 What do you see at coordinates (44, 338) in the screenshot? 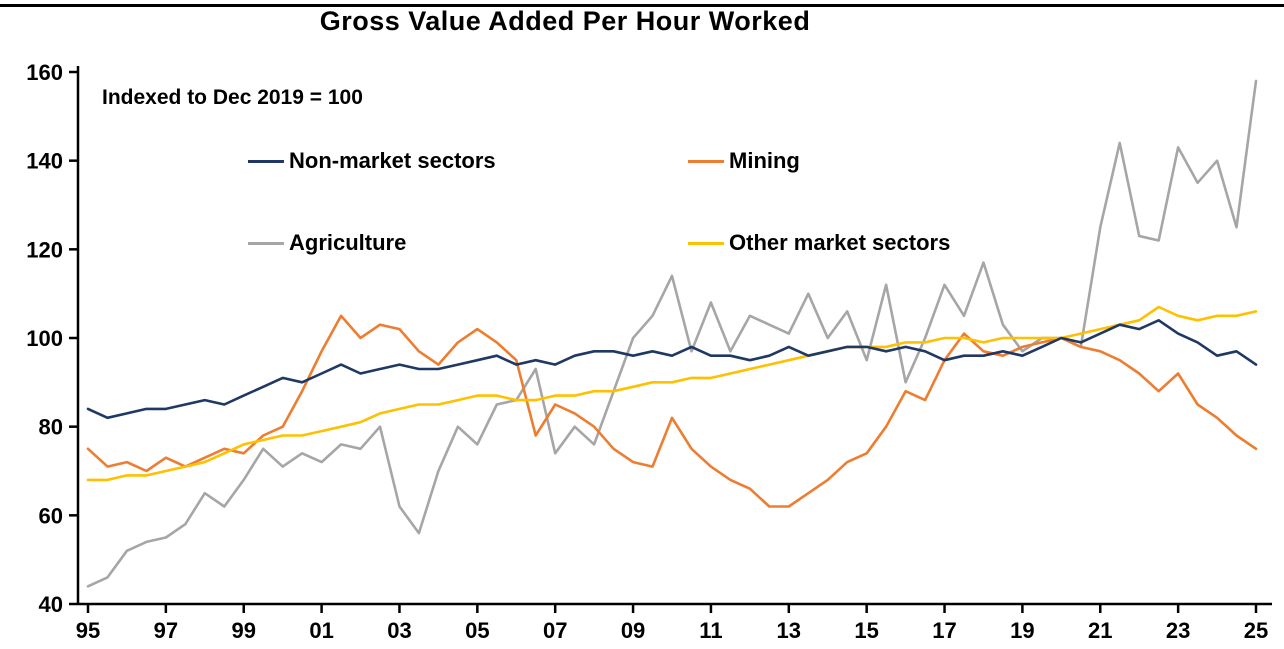
I see `y-tick-label: 100` at bounding box center [44, 338].